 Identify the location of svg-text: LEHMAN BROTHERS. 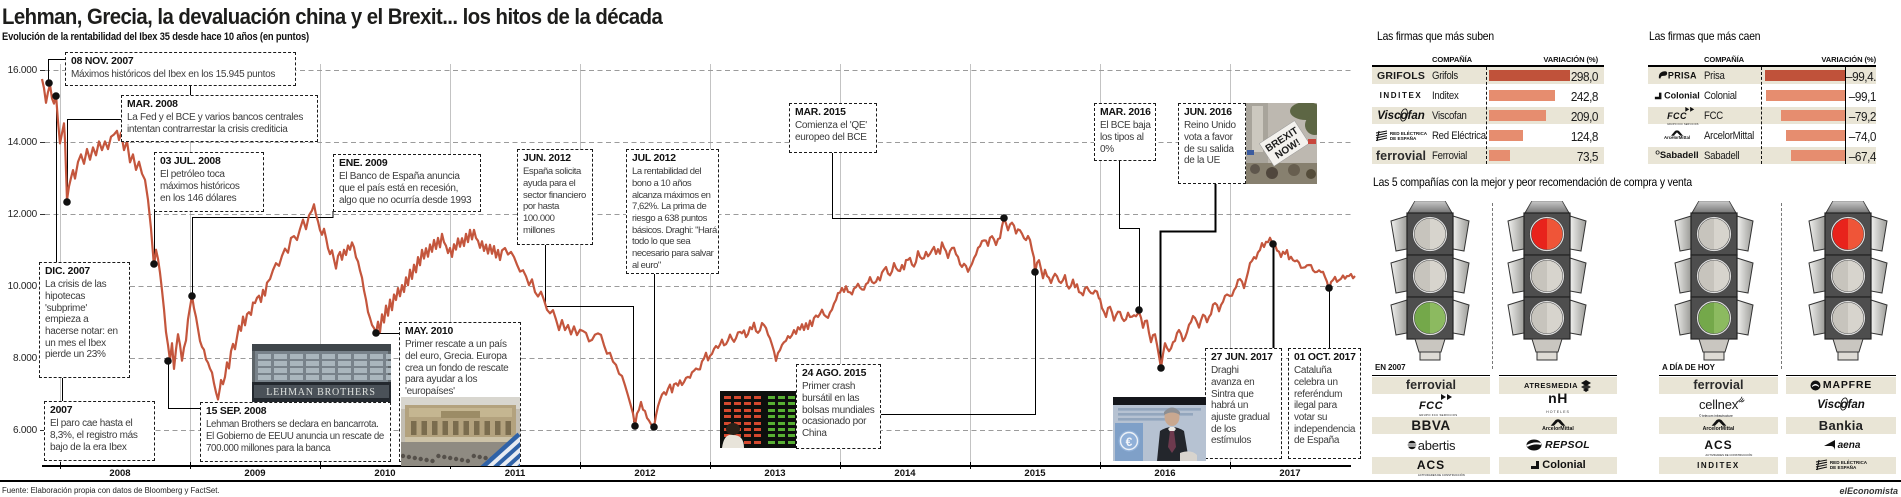
(321, 392).